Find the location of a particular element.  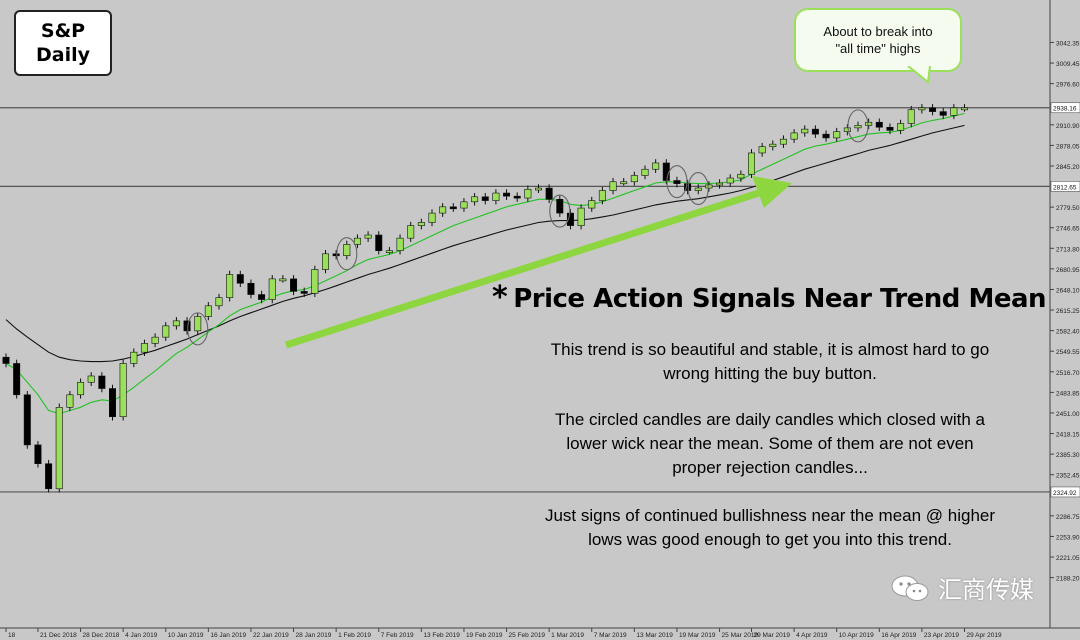

y-tick-label: 2910.90 is located at coordinates (1068, 126).